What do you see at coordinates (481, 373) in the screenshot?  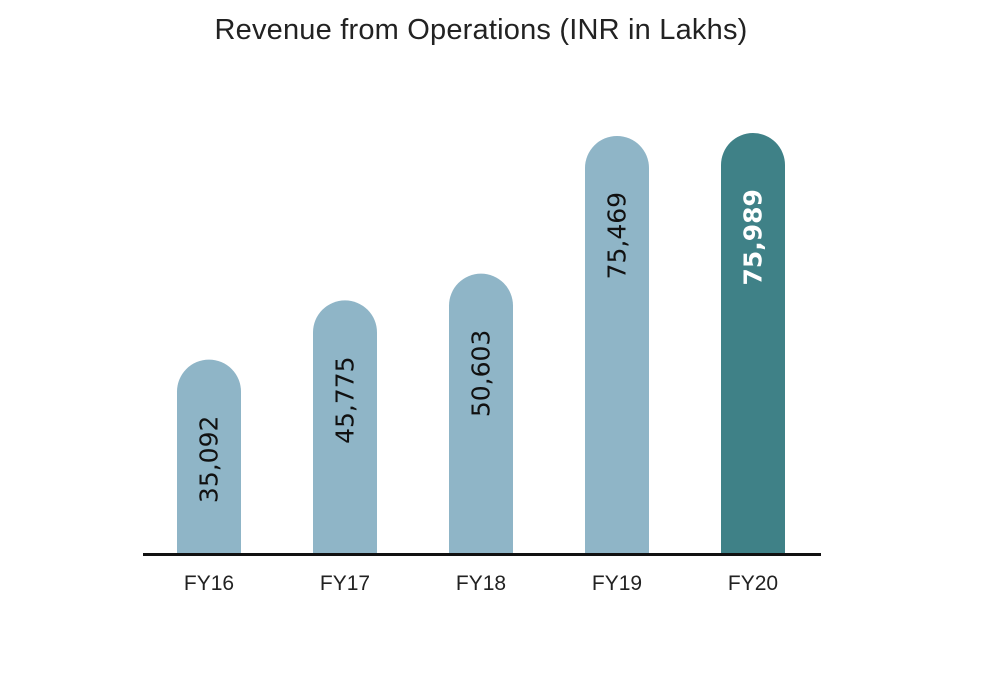 I see `data-label-fy18: 50,603` at bounding box center [481, 373].